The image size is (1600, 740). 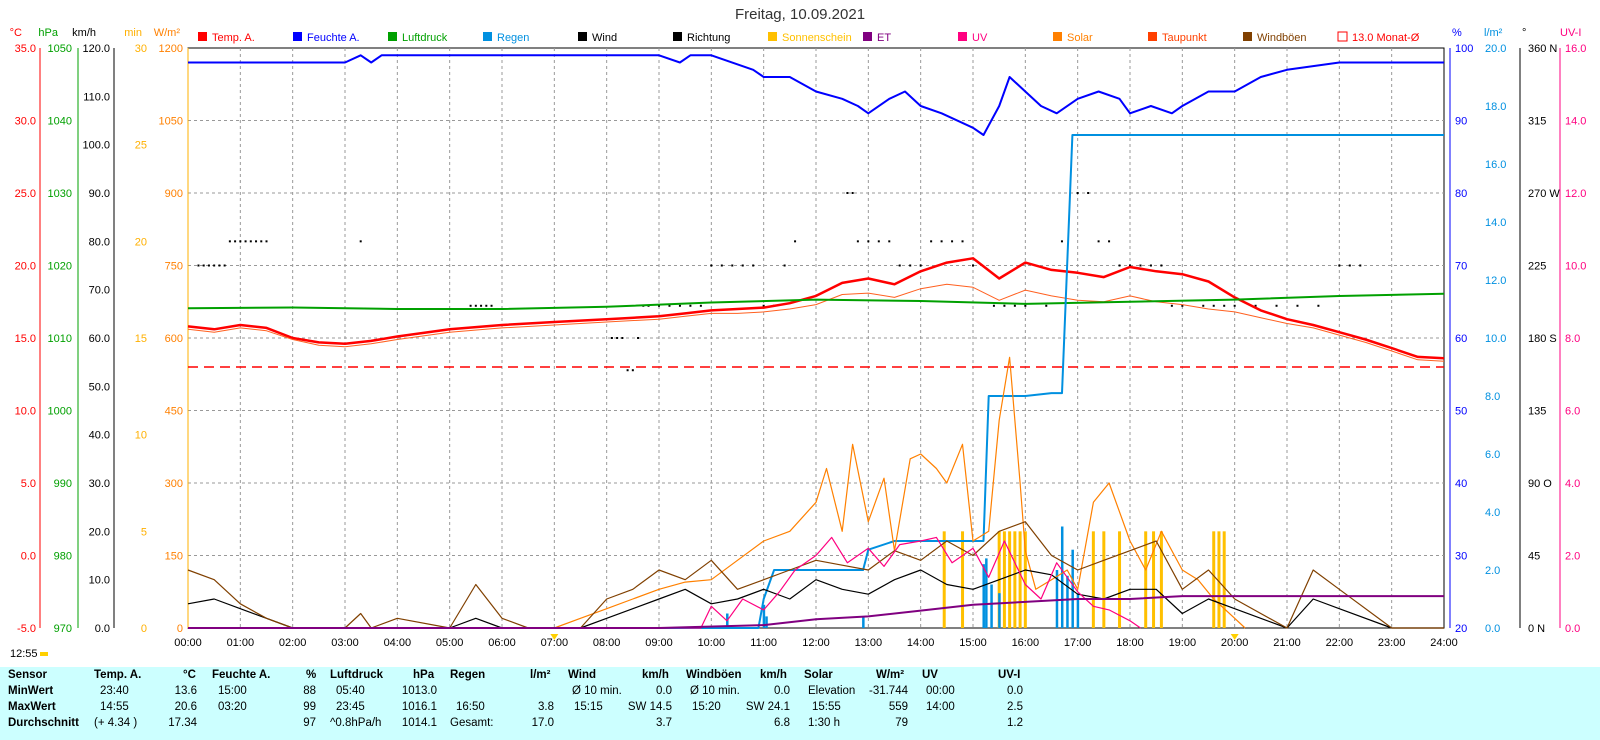 What do you see at coordinates (1575, 122) in the screenshot?
I see `uvi-tick-label: 14.0` at bounding box center [1575, 122].